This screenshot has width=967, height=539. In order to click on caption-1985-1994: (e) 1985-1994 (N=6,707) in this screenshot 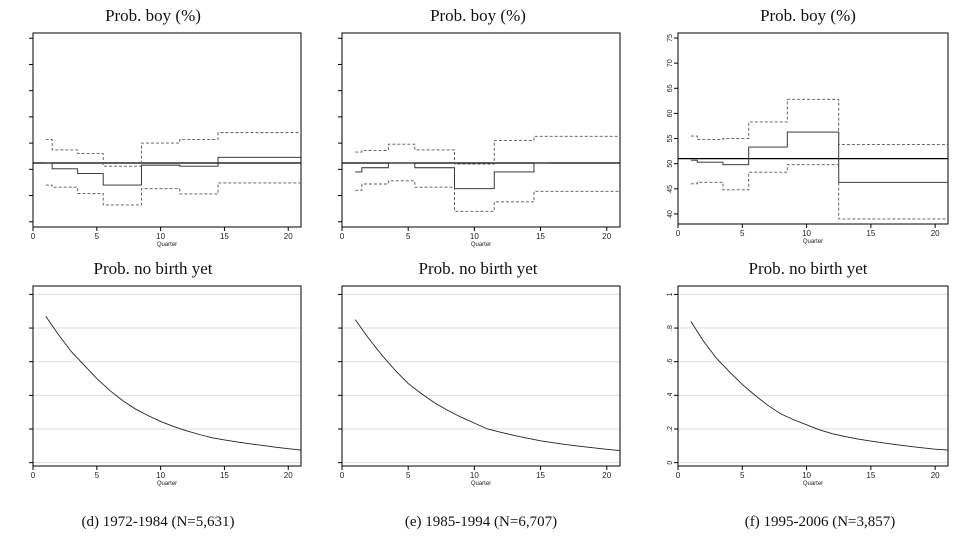, I will do `click(481, 522)`.